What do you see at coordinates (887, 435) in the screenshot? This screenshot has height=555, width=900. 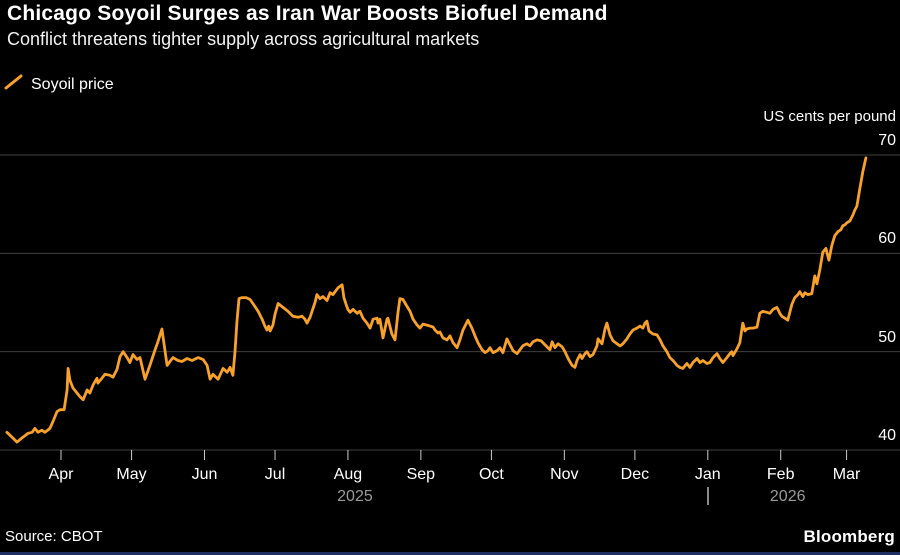 I see `y-tick-label-40: 40` at bounding box center [887, 435].